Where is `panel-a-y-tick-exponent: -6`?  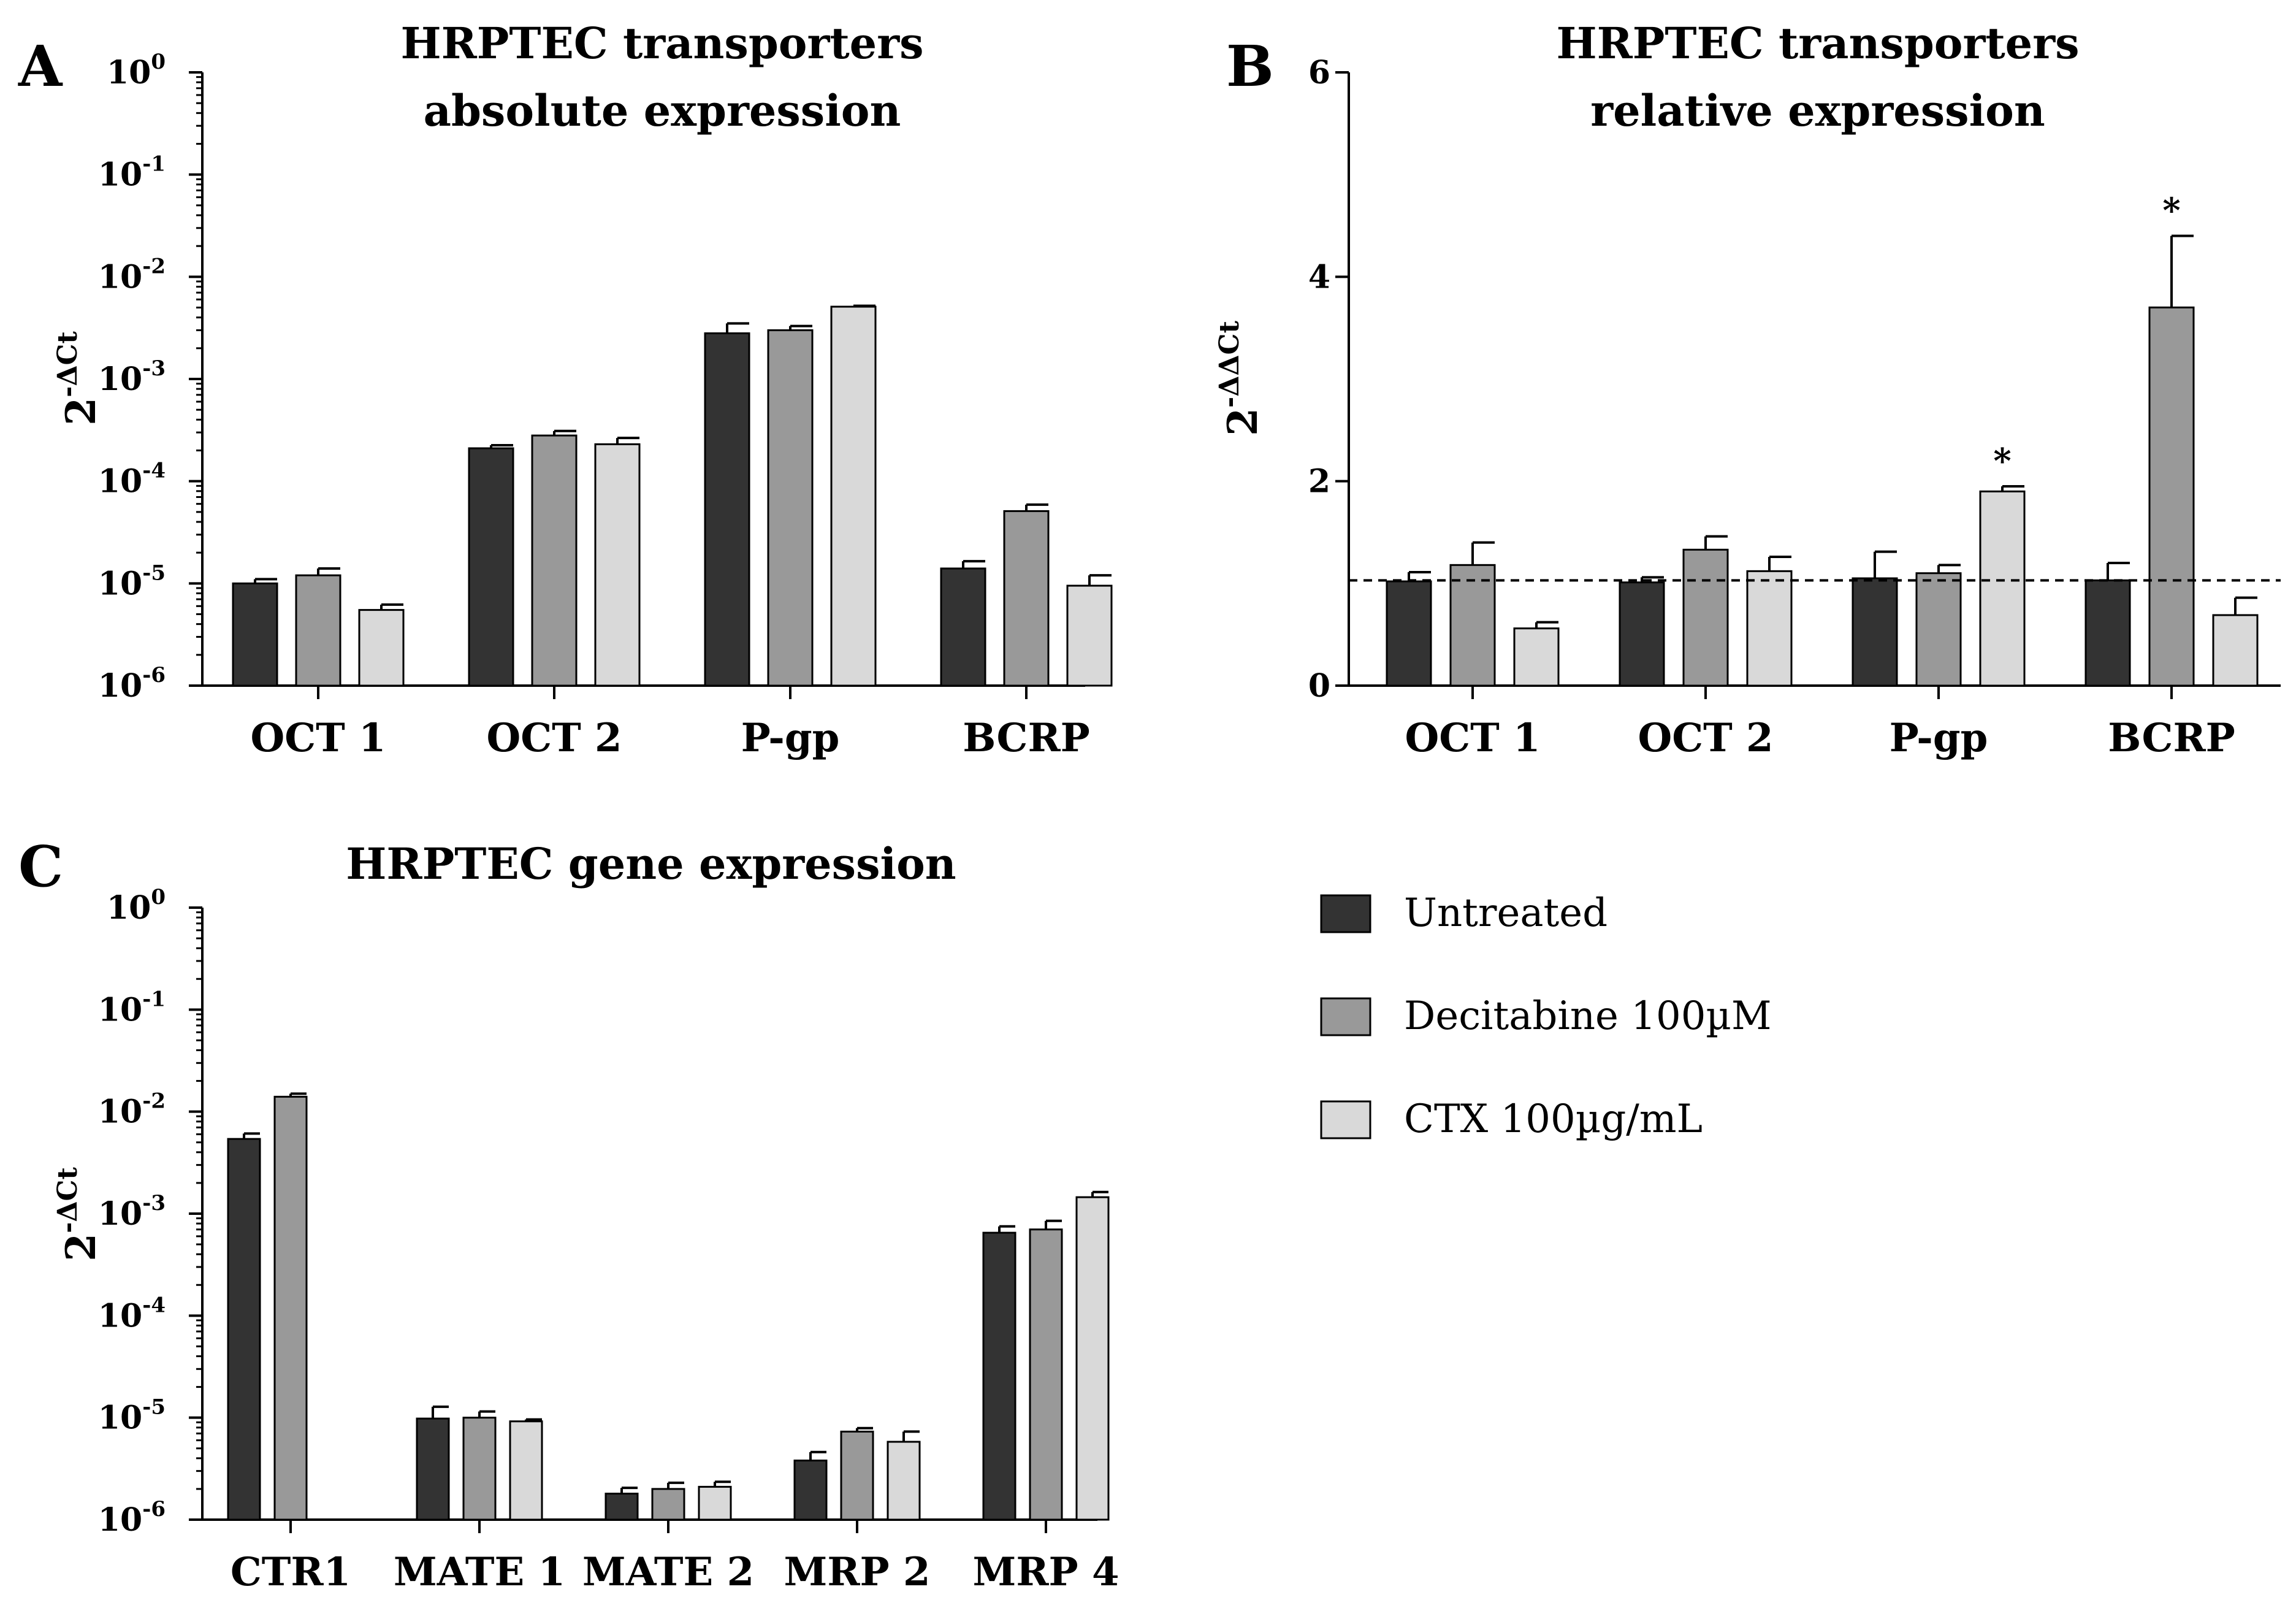 panel-a-y-tick-exponent: -6 is located at coordinates (154, 675).